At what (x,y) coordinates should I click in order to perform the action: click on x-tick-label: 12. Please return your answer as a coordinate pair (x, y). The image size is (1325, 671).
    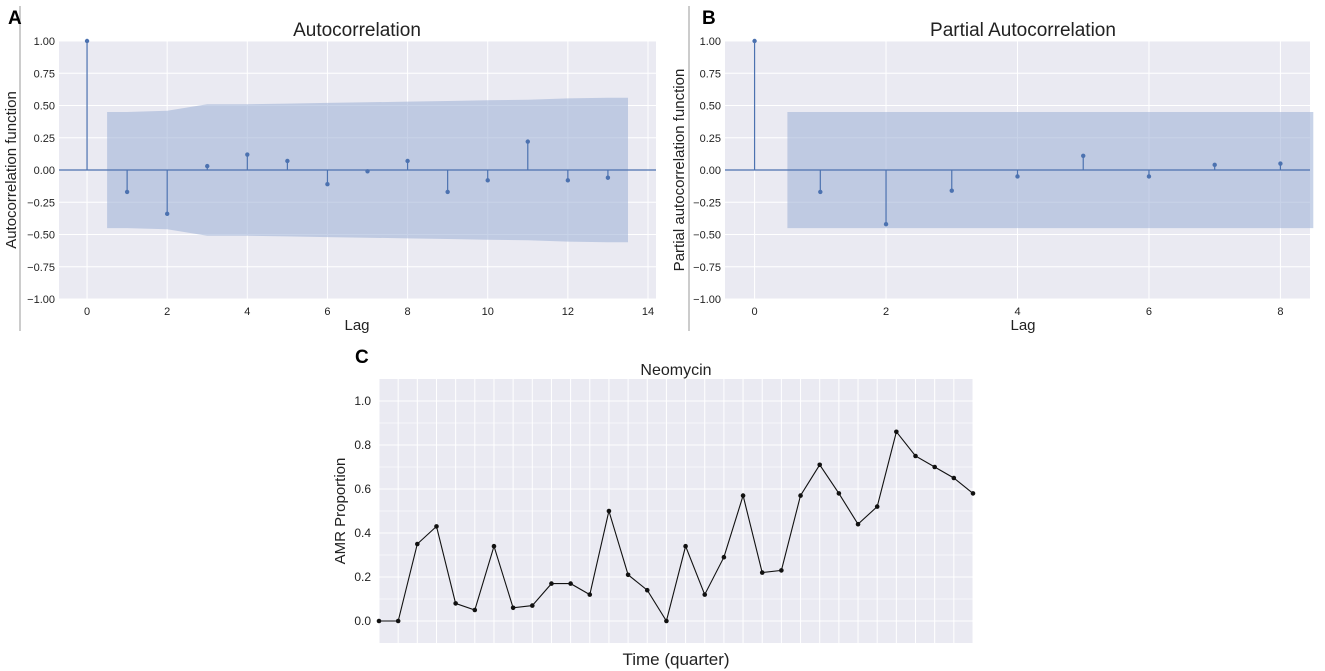
    Looking at the image, I should click on (568, 312).